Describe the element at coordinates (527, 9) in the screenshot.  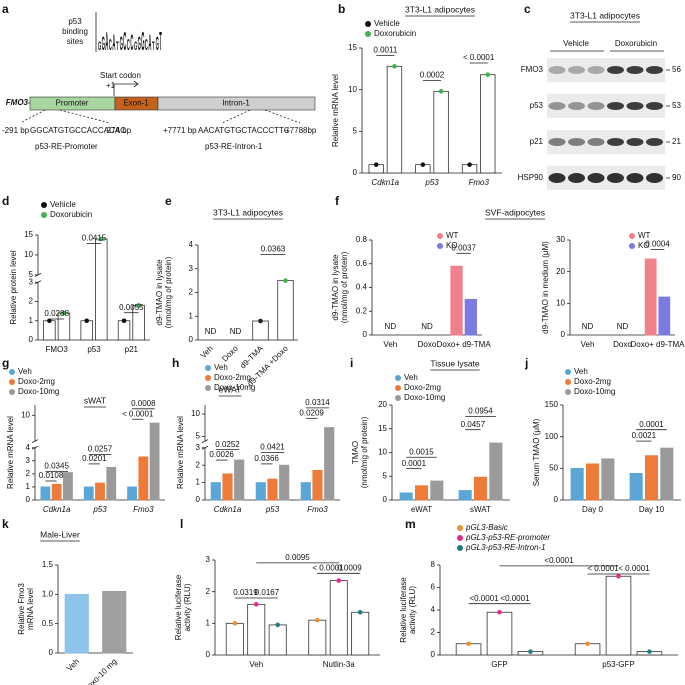
I see `panel-letter: c` at that location.